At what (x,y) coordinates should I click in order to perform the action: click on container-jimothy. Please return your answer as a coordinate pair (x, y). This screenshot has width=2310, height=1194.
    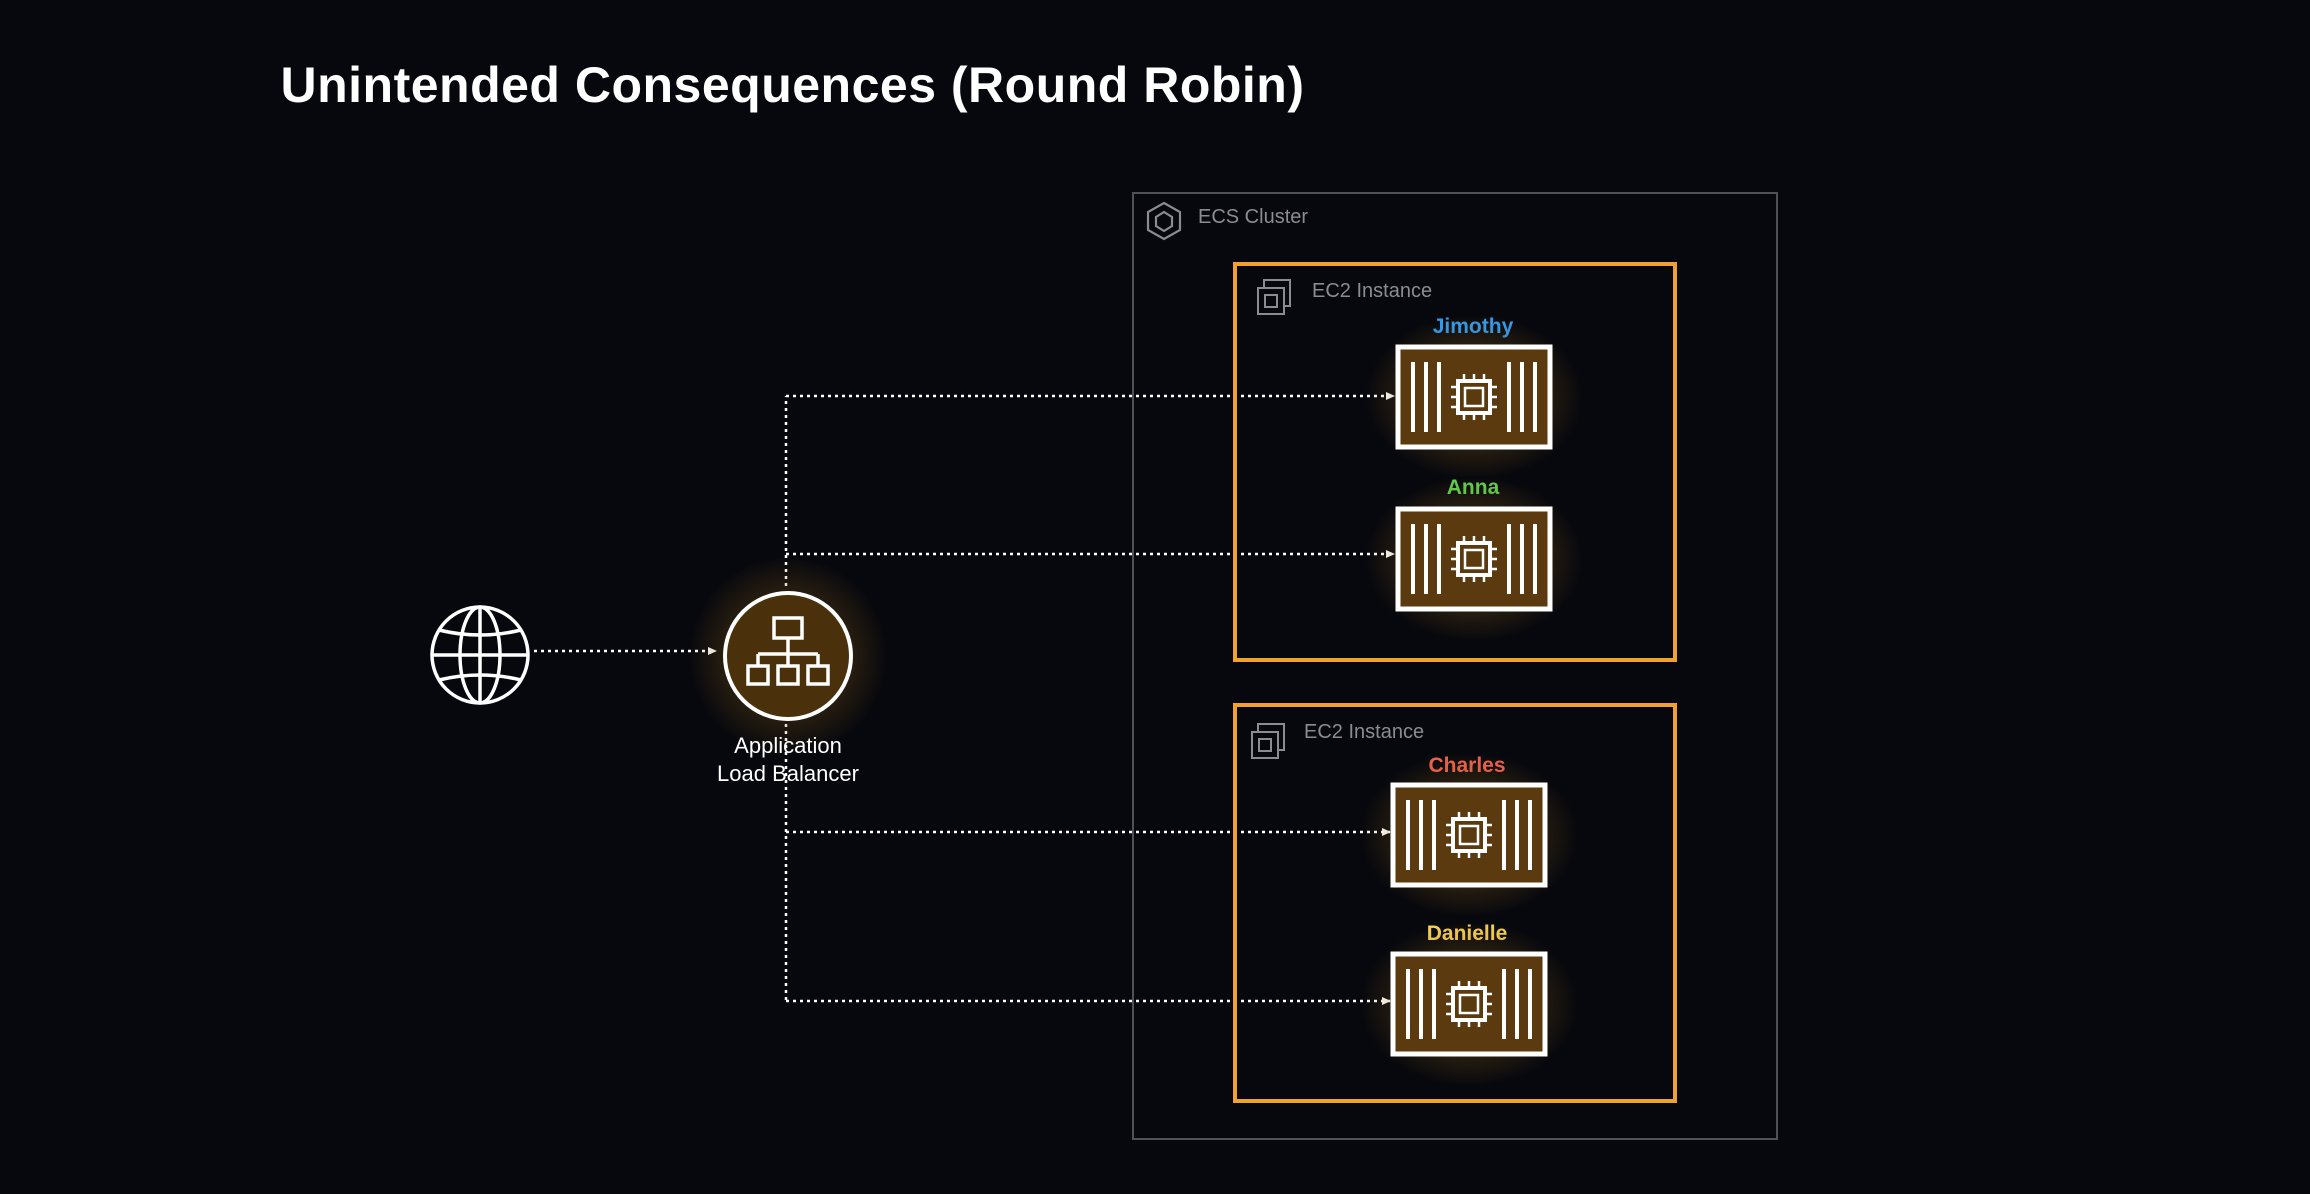
    Looking at the image, I should click on (1474, 397).